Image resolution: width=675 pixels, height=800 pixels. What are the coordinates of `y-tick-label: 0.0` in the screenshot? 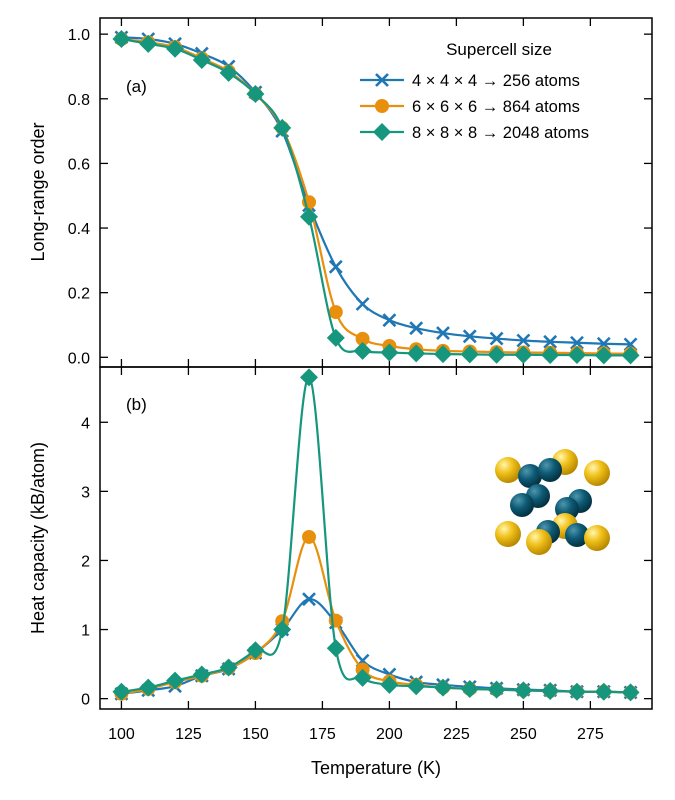 It's located at (79, 358).